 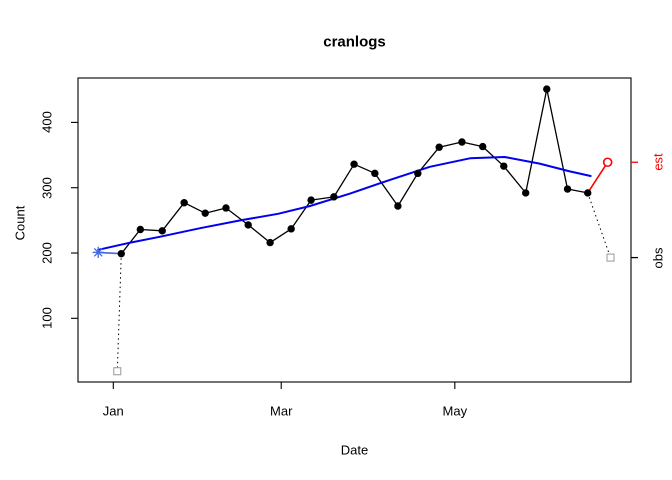 What do you see at coordinates (117, 371) in the screenshot?
I see `partial-obs-left-marker` at bounding box center [117, 371].